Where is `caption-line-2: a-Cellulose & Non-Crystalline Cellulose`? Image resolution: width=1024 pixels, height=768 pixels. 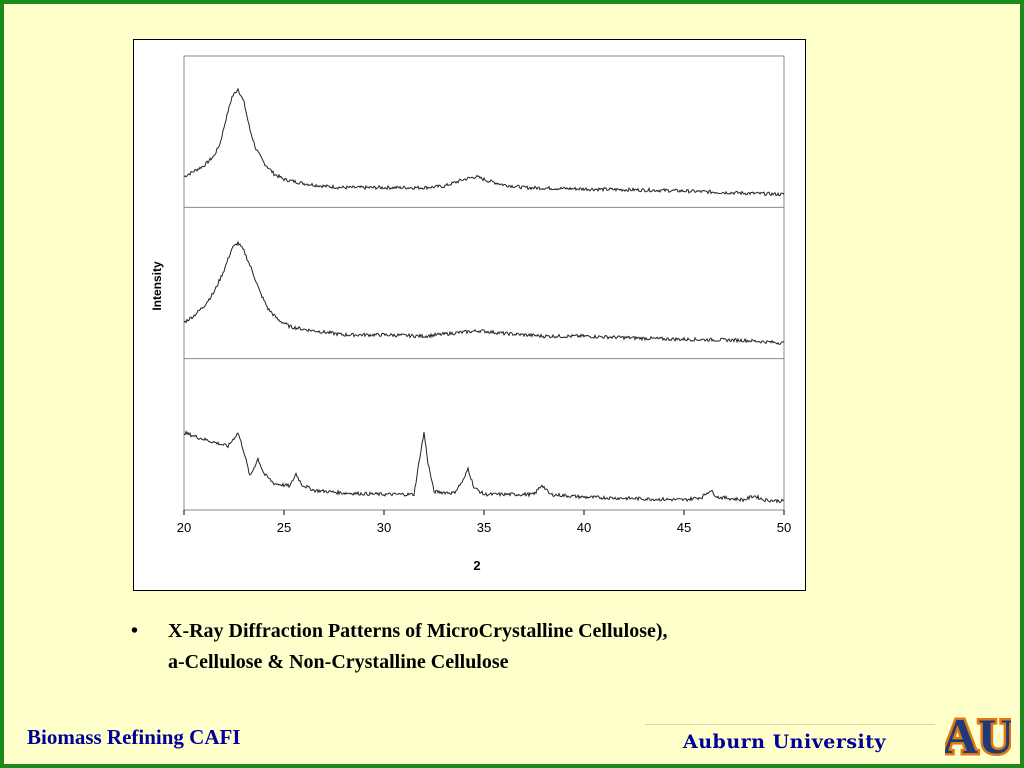
caption-line-2: a-Cellulose & Non-Crystalline Cellulose is located at coordinates (338, 662).